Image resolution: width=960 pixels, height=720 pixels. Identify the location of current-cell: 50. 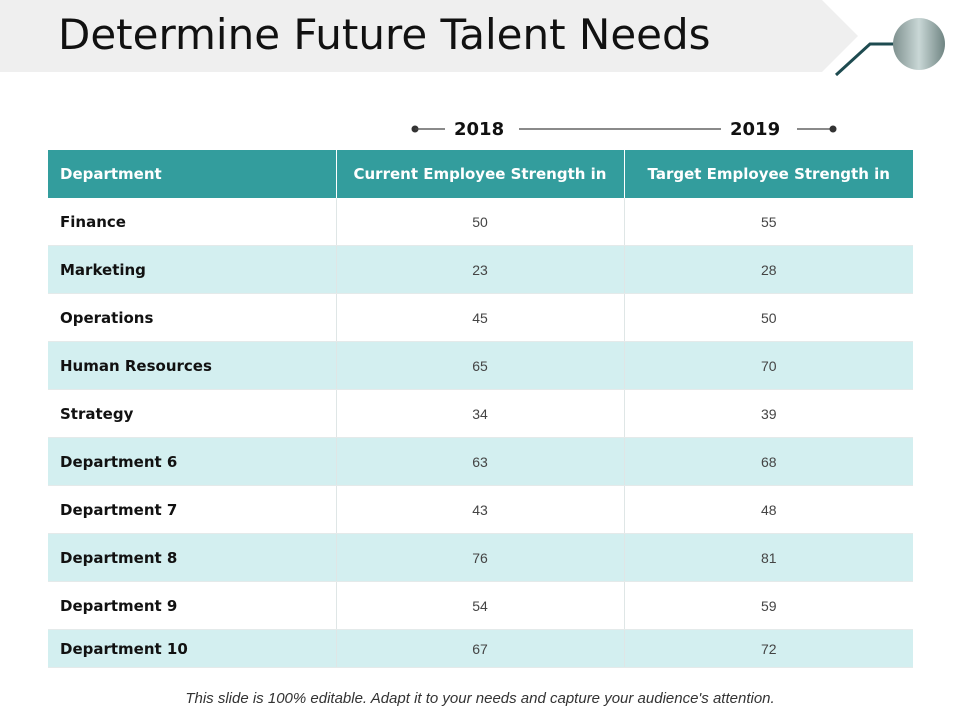
(480, 222).